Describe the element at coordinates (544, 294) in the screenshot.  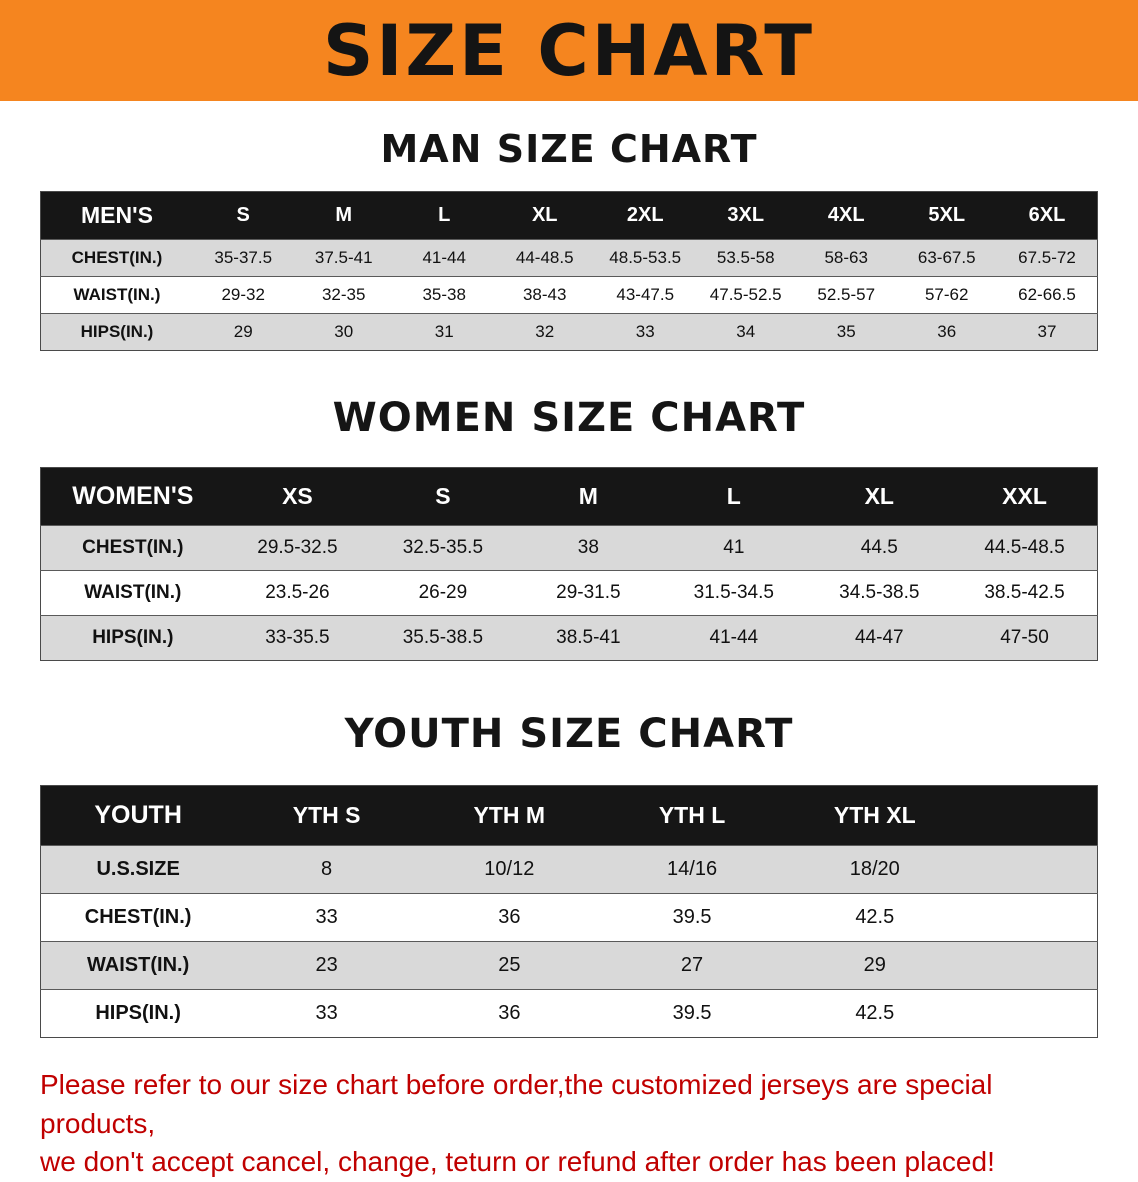
I see `value-cell: 38-43` at that location.